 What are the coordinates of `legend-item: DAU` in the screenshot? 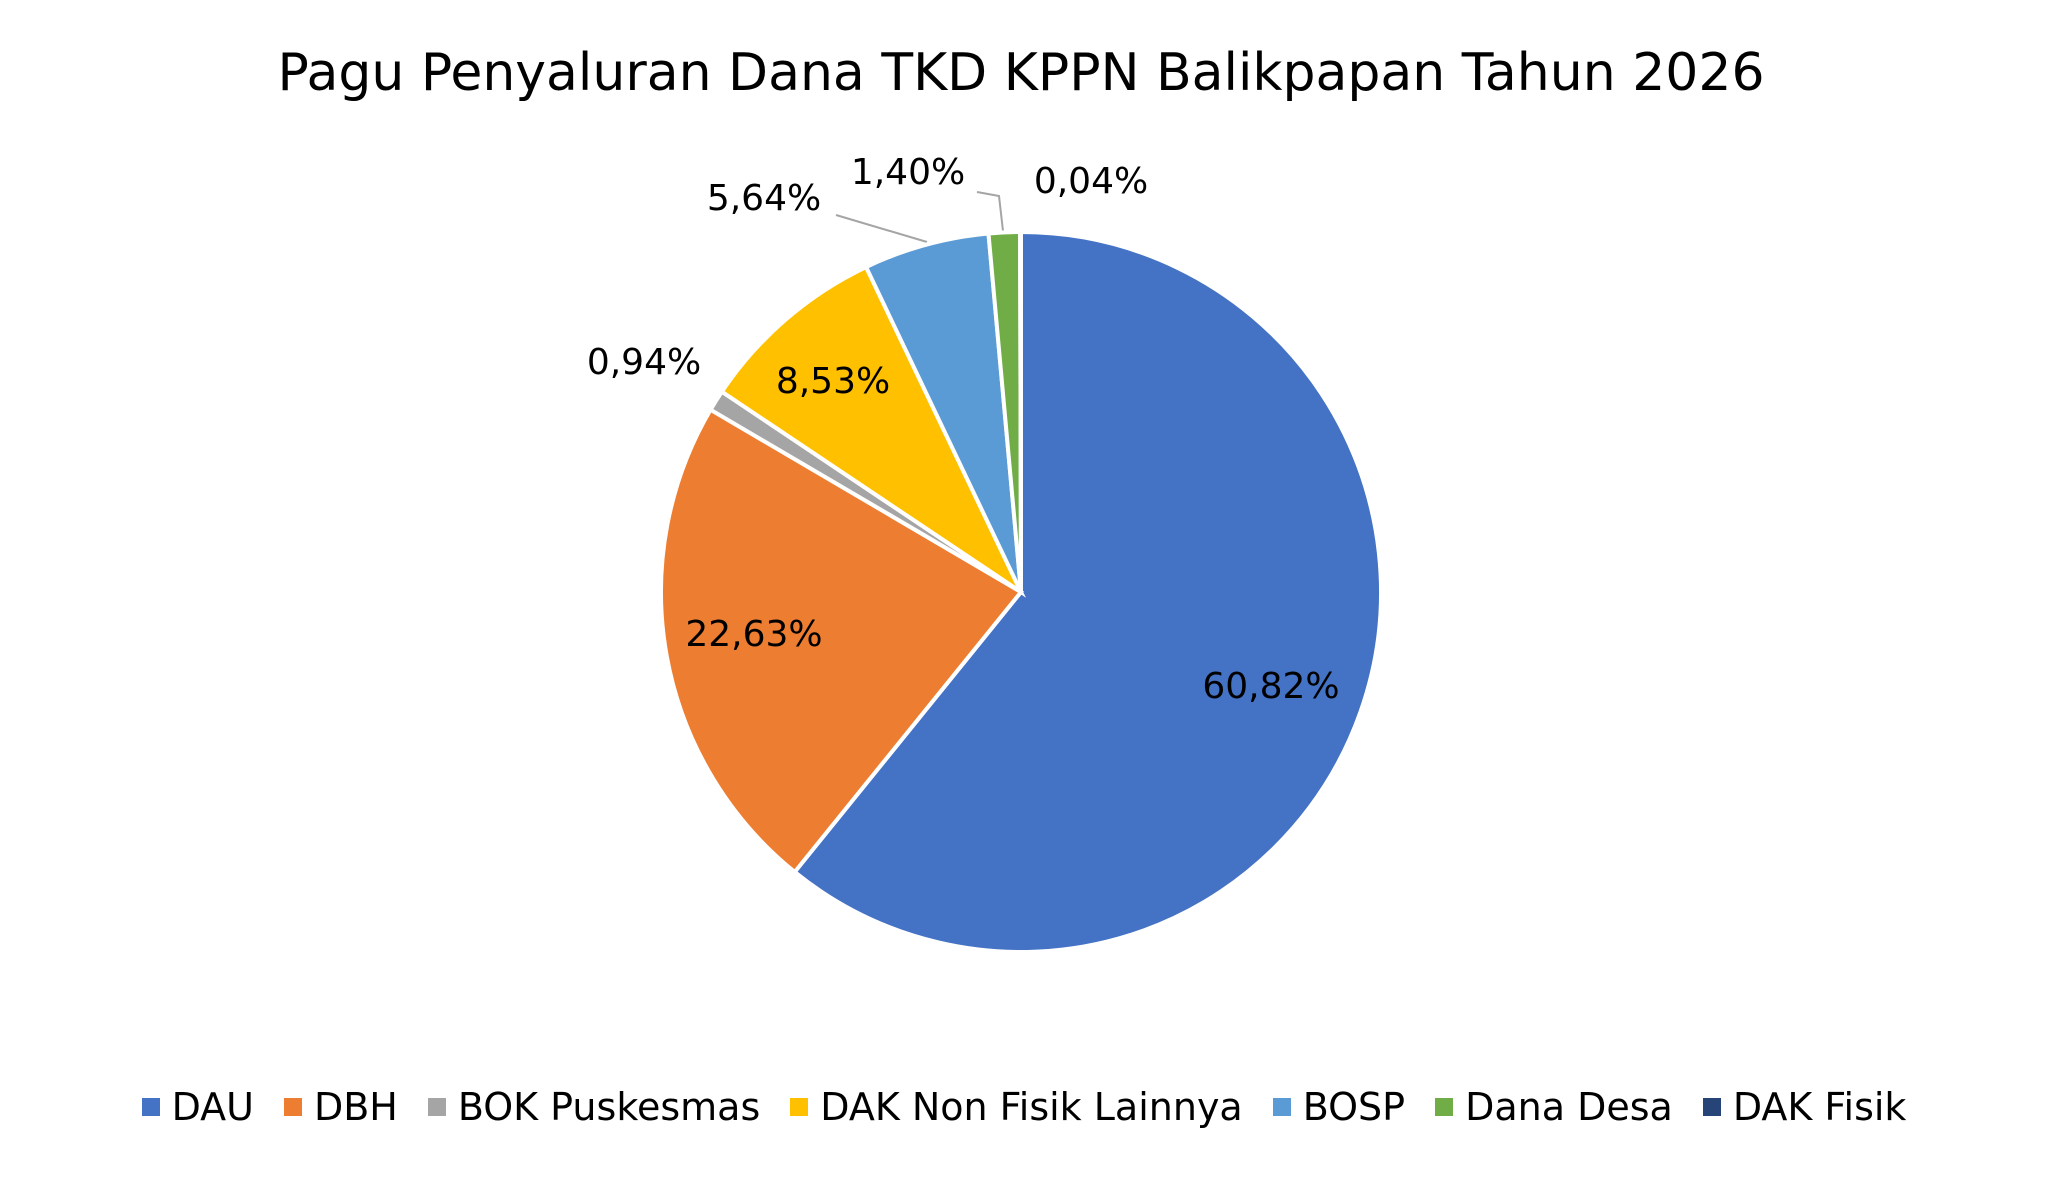 It's located at (197, 1107).